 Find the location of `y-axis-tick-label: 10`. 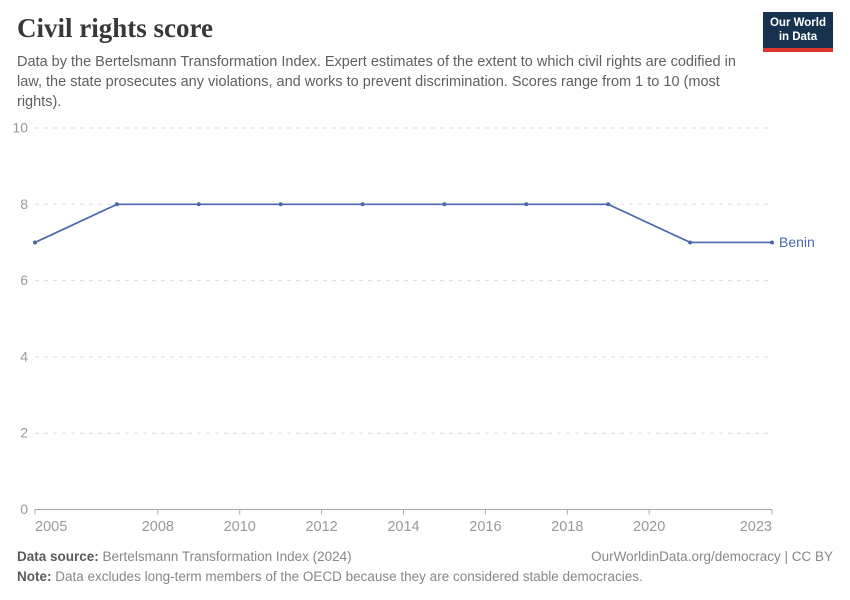

y-axis-tick-label: 10 is located at coordinates (20, 128).